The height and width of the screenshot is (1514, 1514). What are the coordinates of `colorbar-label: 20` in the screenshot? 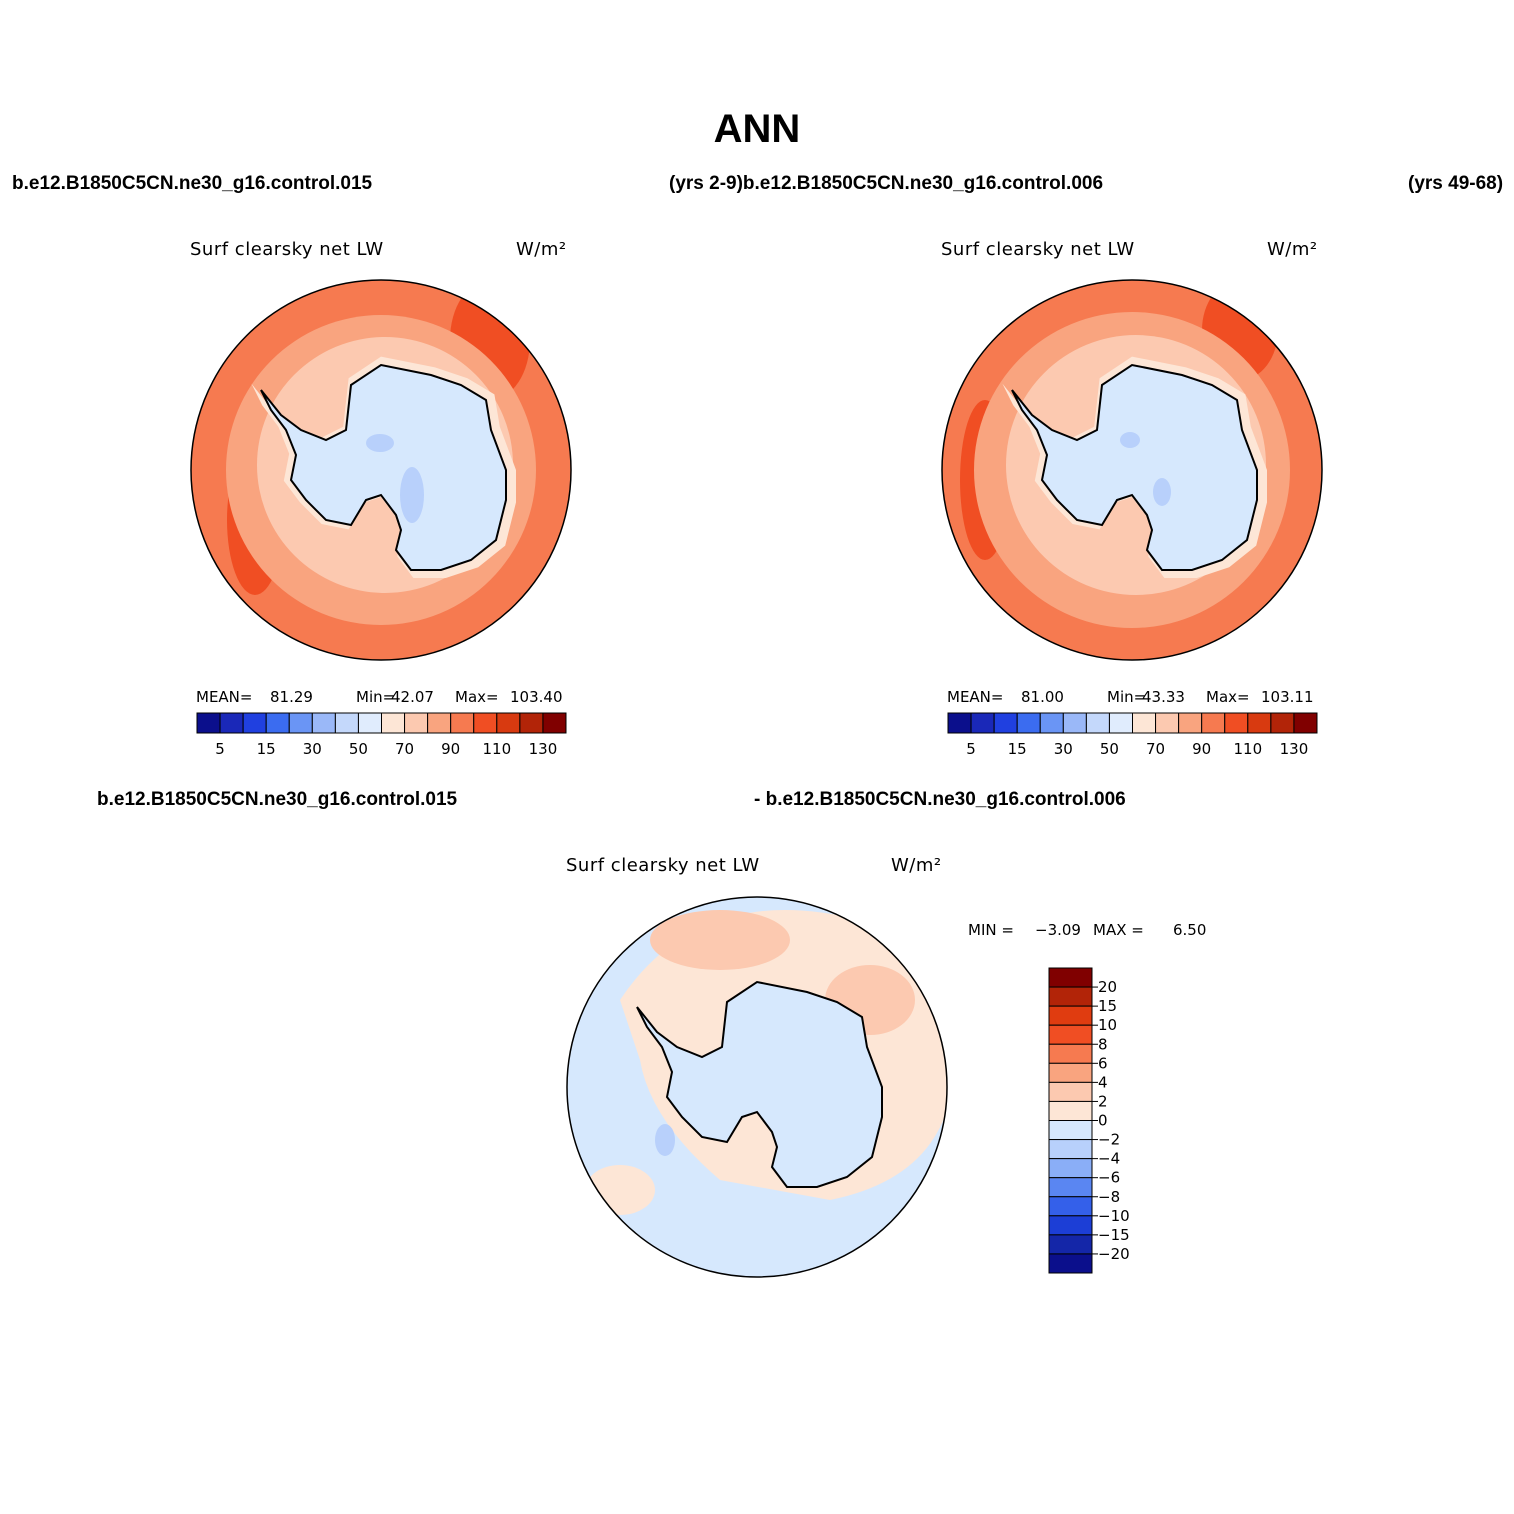 It's located at (1107, 987).